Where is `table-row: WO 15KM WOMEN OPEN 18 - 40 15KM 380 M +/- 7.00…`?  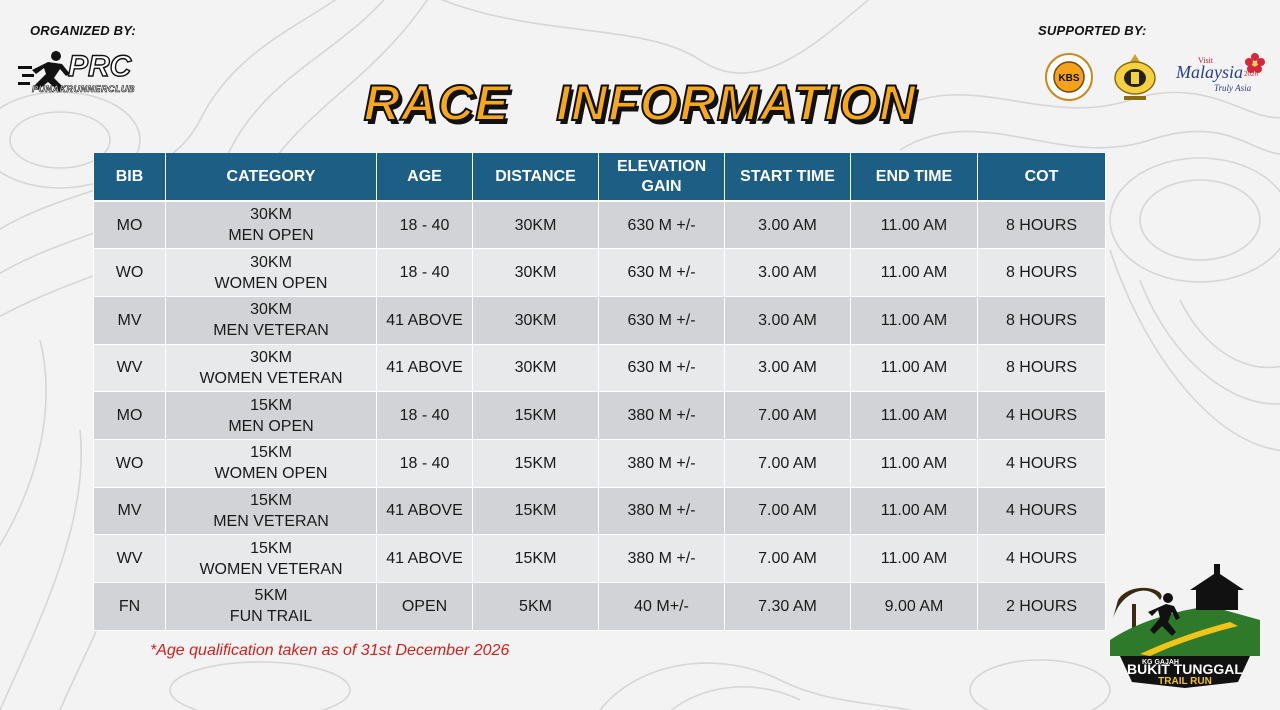 table-row: WO 15KM WOMEN OPEN 18 - 40 15KM 380 M +/- 7.00… is located at coordinates (599, 463).